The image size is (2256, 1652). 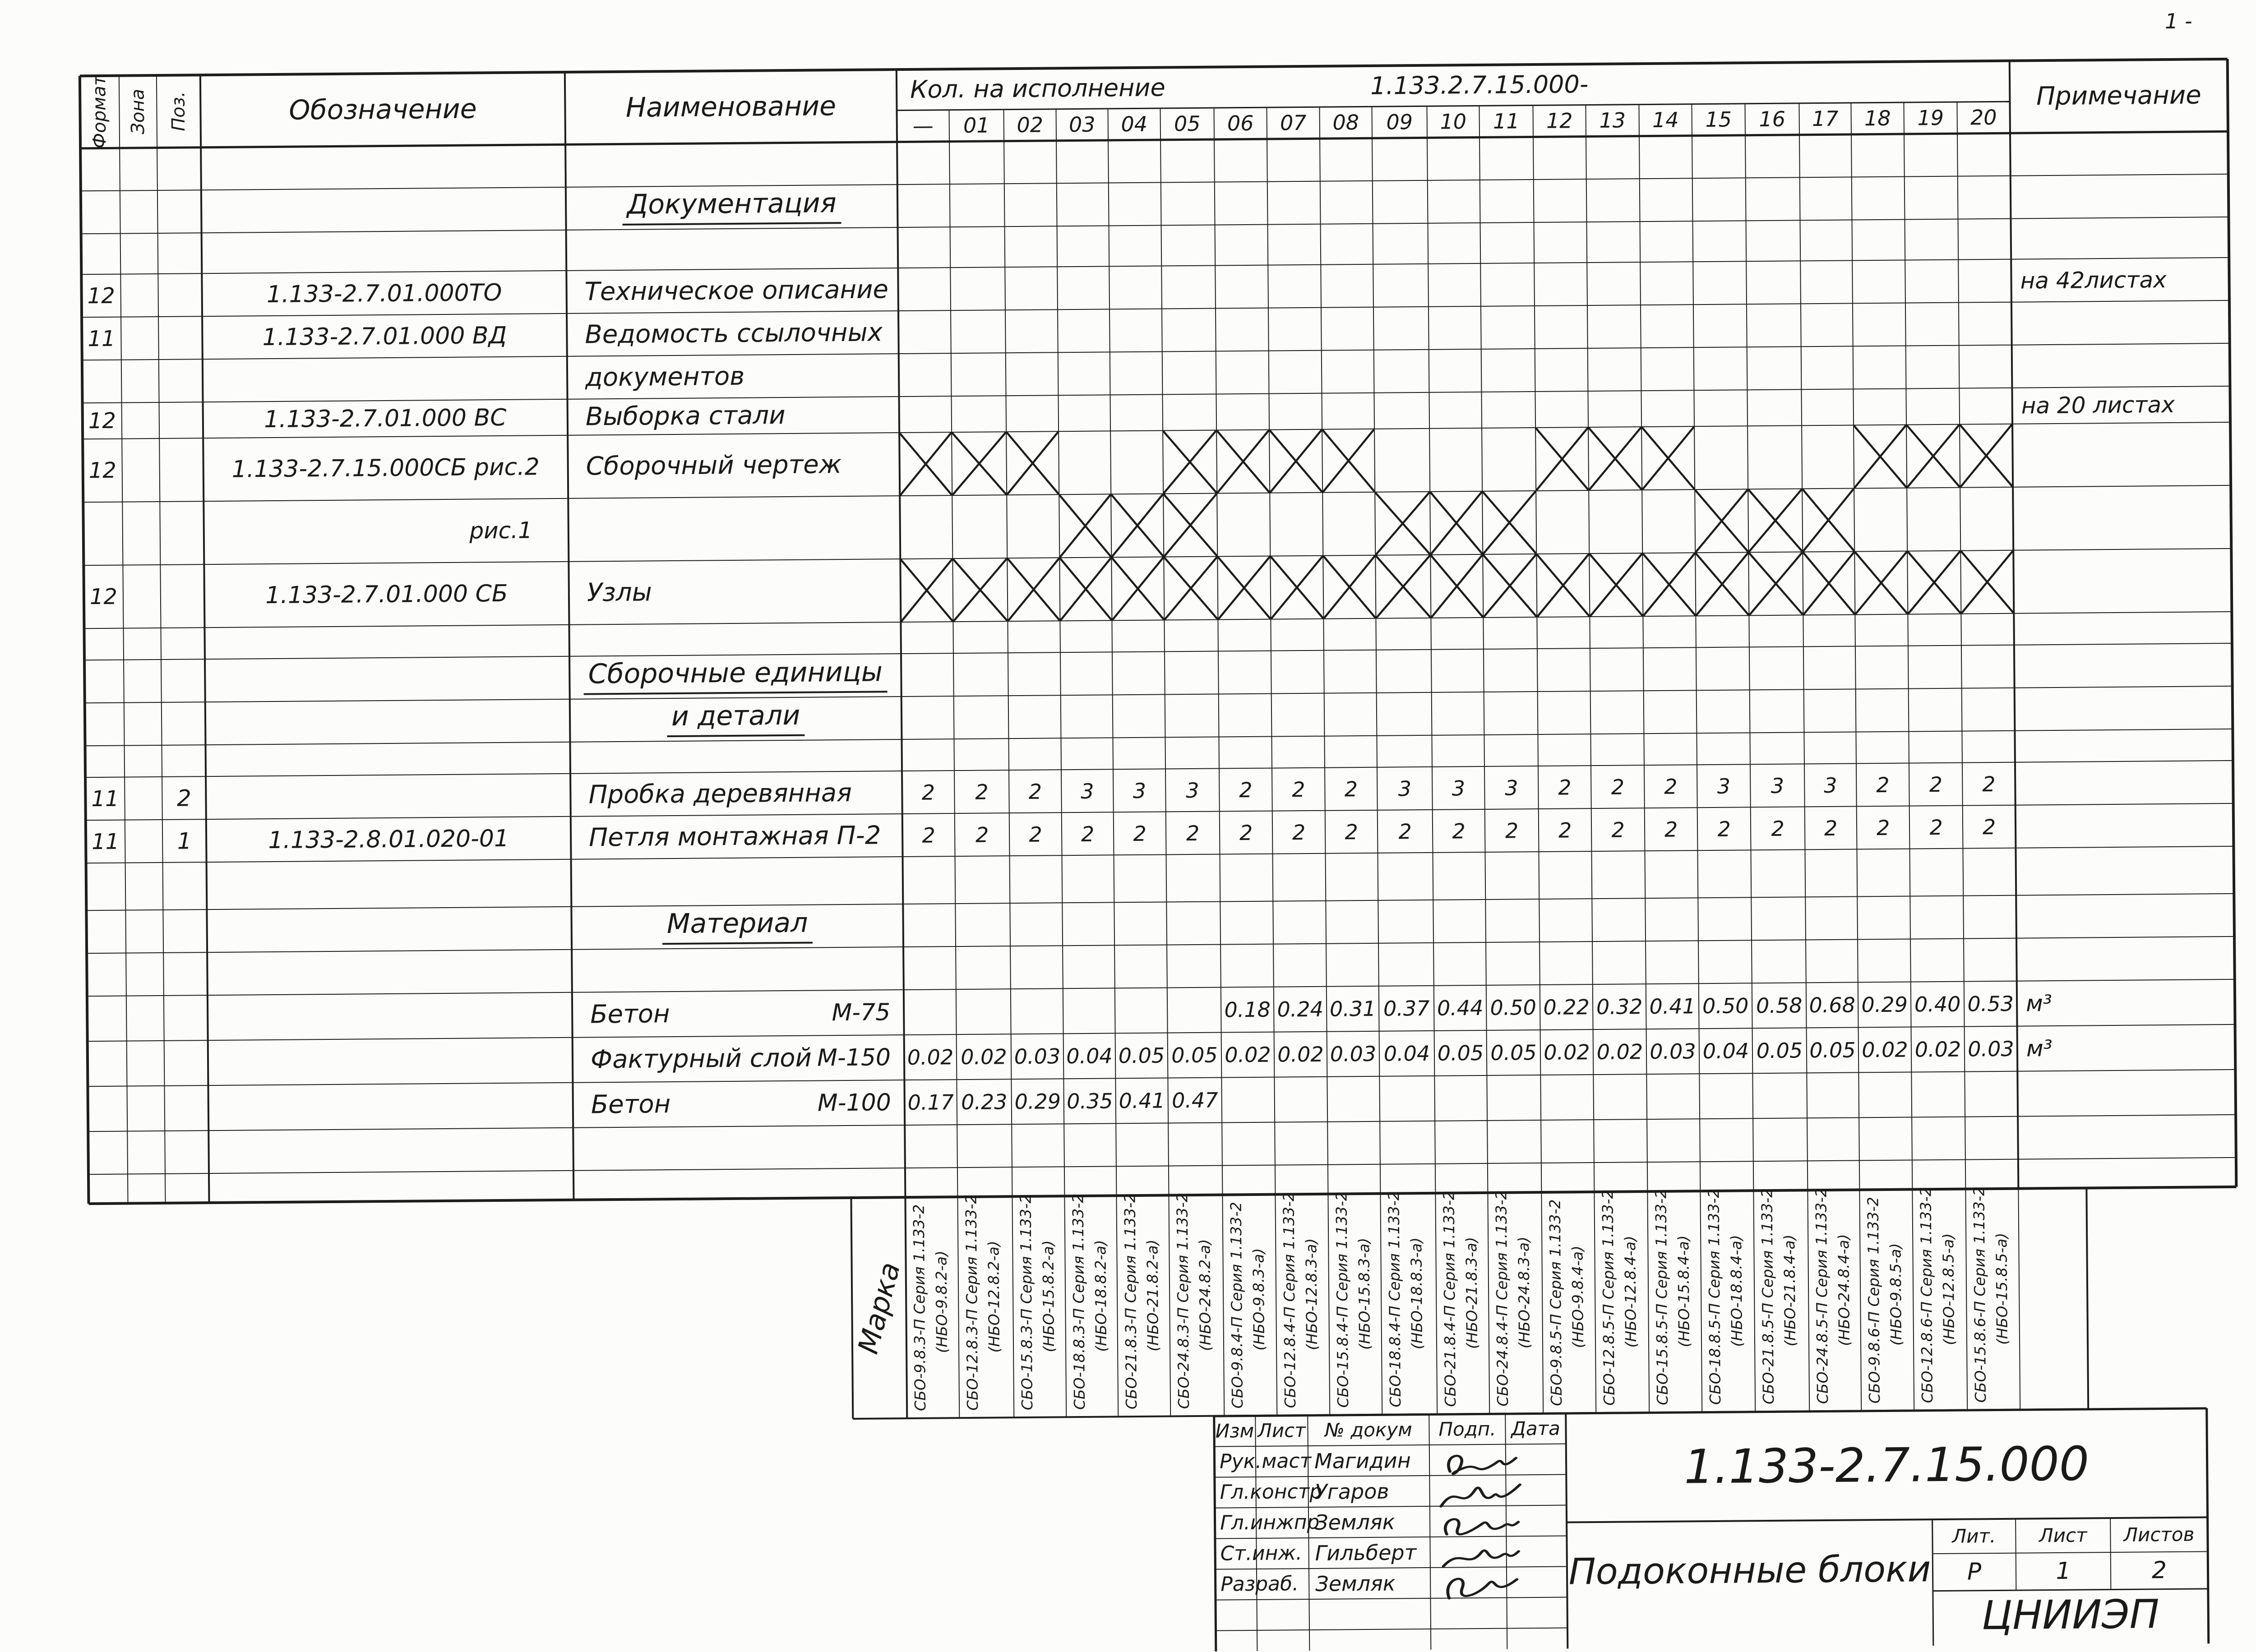 I want to click on marka-item-rotated: СБО-24.8.3-П Серия 1.133-2 (НБО-24.8.2-а), so click(x=1196, y=1303).